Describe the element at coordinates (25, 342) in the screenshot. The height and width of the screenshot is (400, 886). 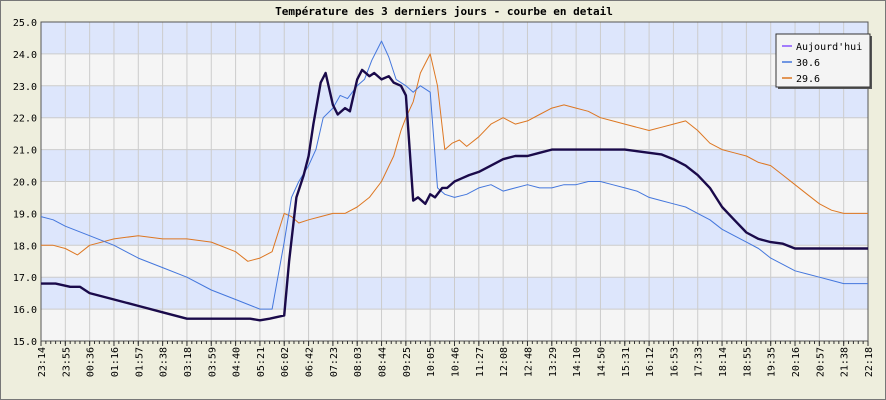
I see `y-tick-label: 15.0` at that location.